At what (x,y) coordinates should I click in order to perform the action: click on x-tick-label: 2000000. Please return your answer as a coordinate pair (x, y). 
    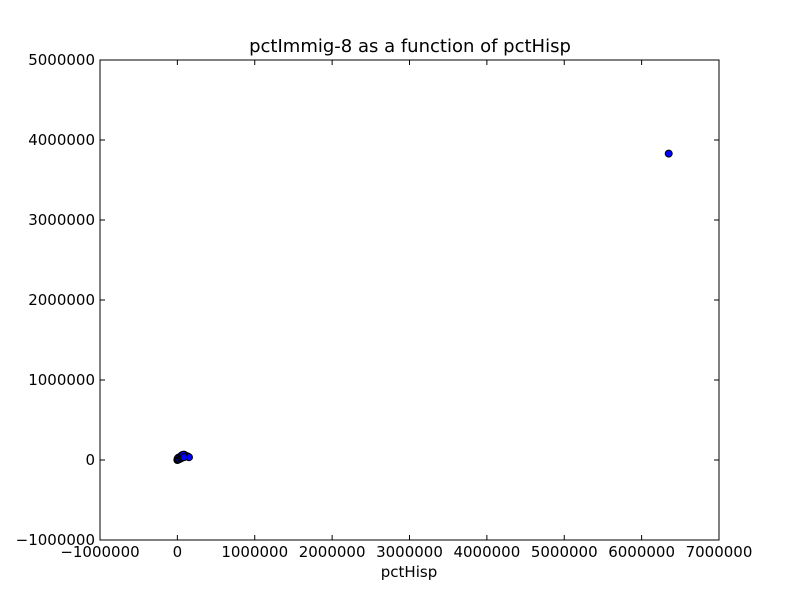
    Looking at the image, I should click on (332, 552).